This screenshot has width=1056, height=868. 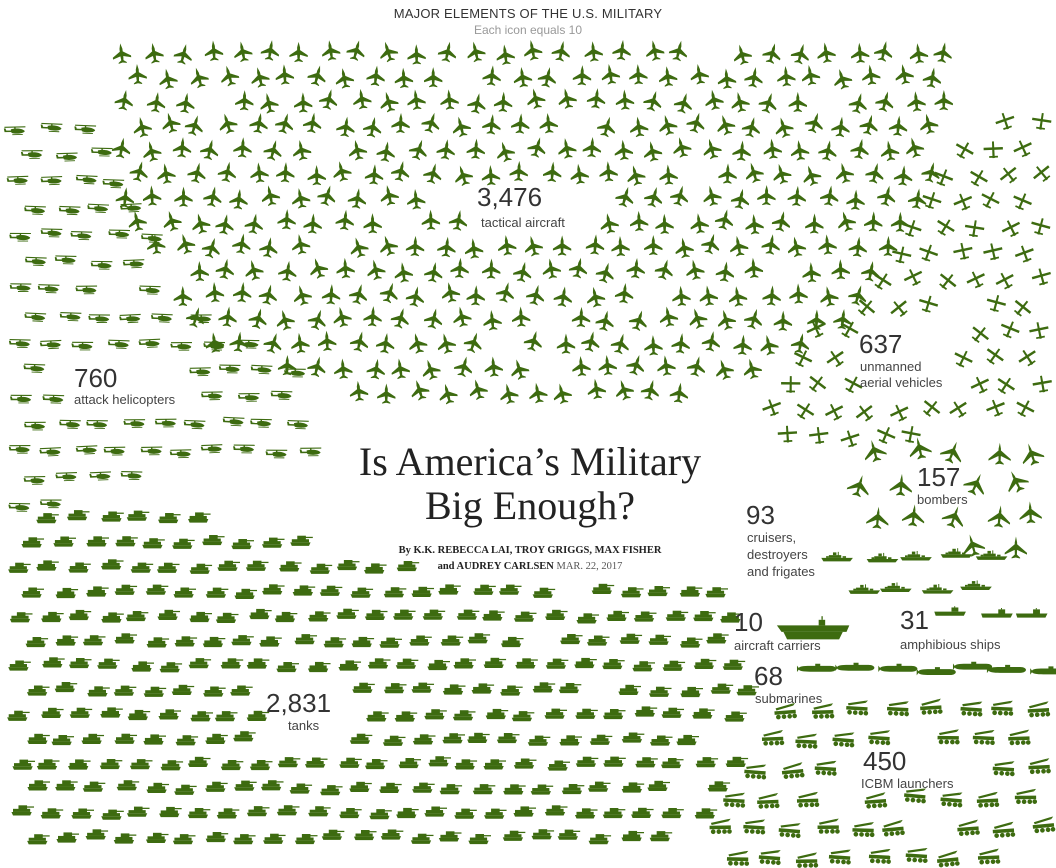 I want to click on warship-icon, so click(x=916, y=555).